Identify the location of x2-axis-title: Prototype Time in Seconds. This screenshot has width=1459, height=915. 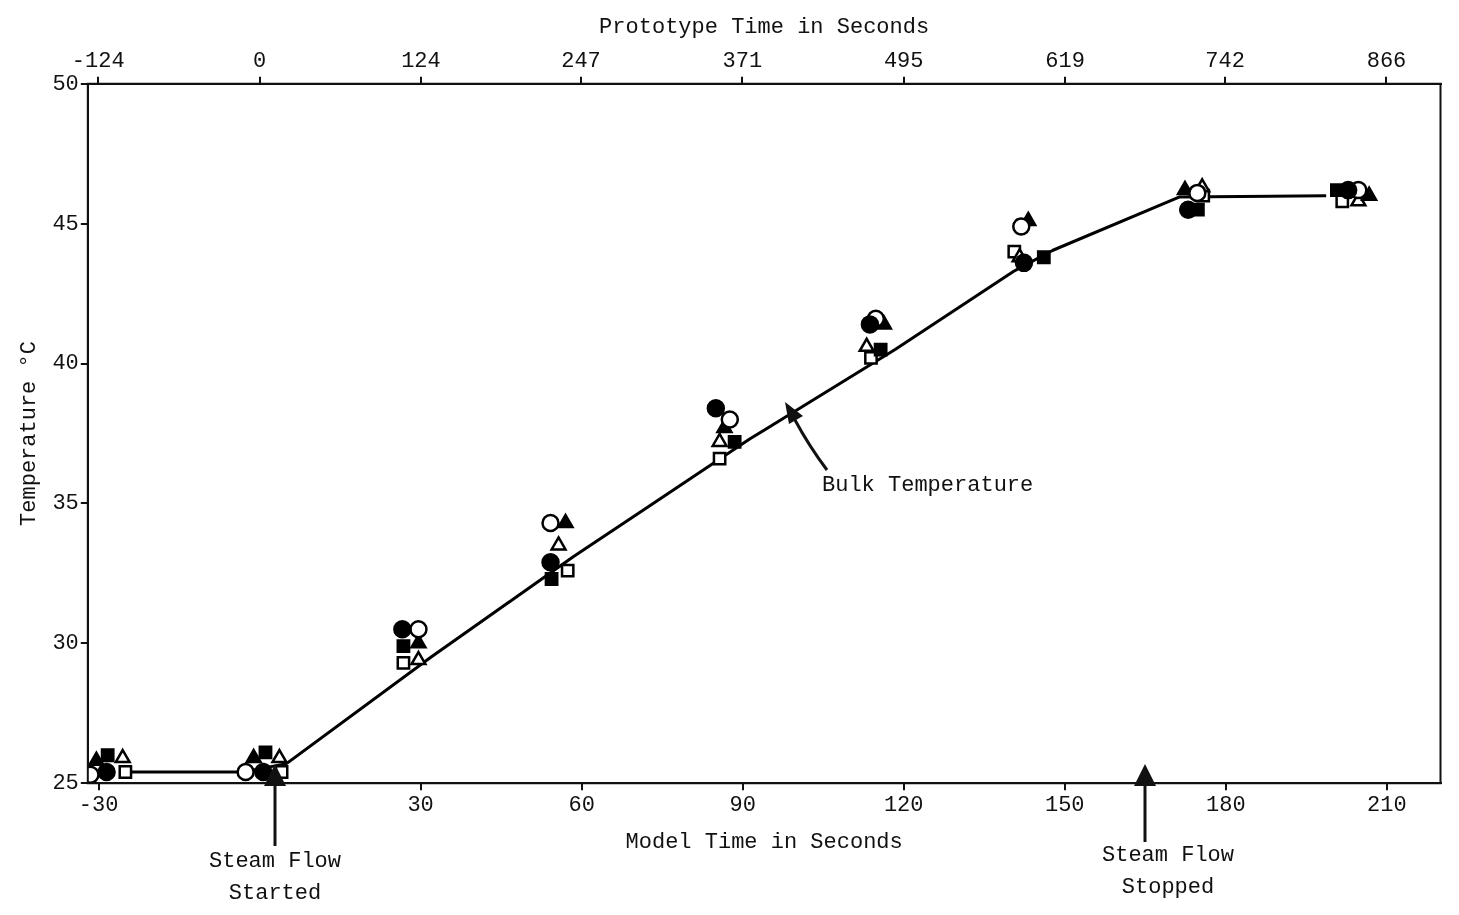
(764, 28).